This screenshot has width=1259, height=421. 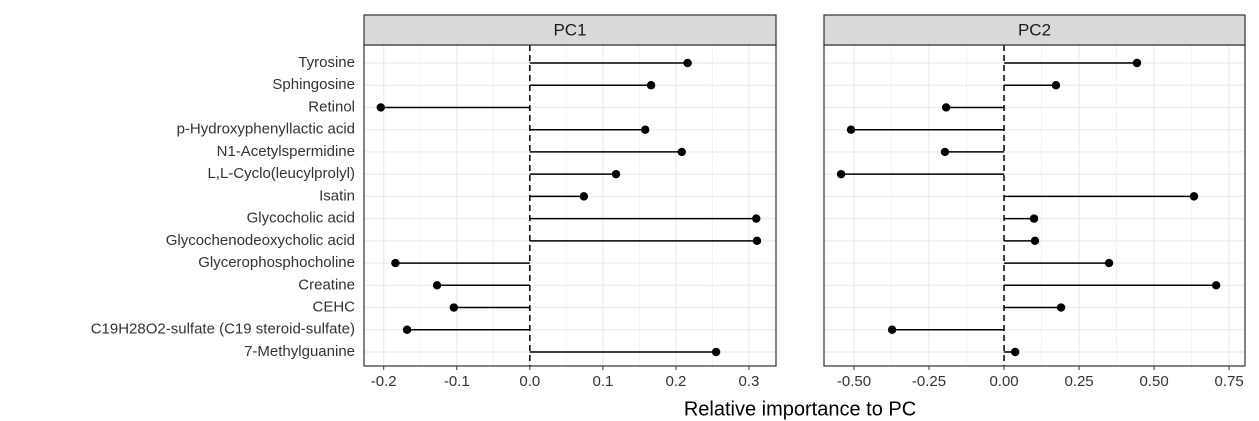 What do you see at coordinates (602, 381) in the screenshot?
I see `x-tick-label: 0.1` at bounding box center [602, 381].